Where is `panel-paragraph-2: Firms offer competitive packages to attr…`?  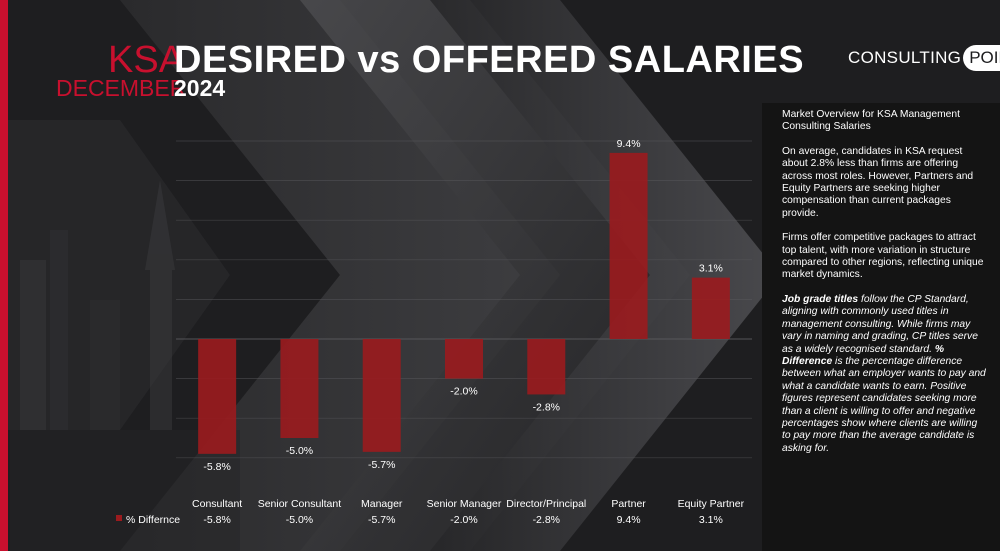
panel-paragraph-2: Firms offer competitive packages to attr… is located at coordinates (883, 256).